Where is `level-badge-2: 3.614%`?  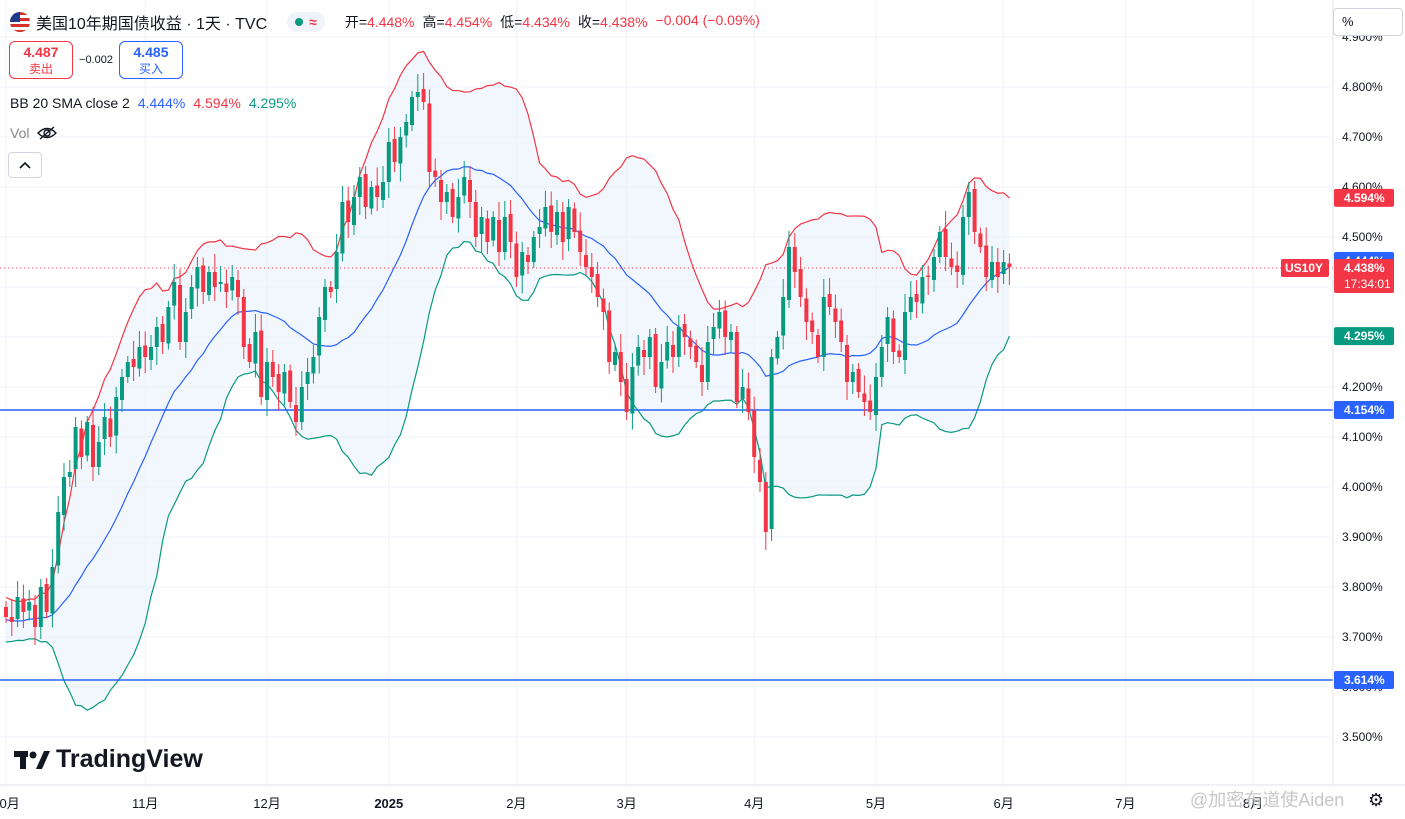
level-badge-2: 3.614% is located at coordinates (1364, 680).